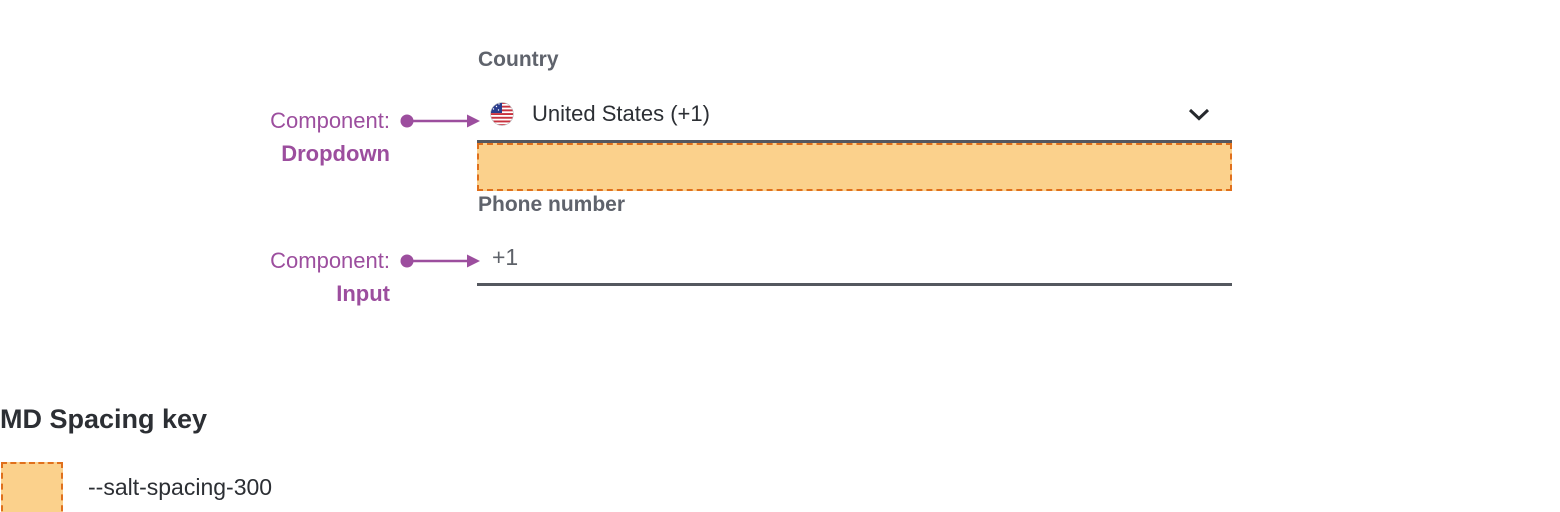 The height and width of the screenshot is (512, 1560). What do you see at coordinates (180, 487) in the screenshot?
I see `spacing-key-token: --salt-spacing-300` at bounding box center [180, 487].